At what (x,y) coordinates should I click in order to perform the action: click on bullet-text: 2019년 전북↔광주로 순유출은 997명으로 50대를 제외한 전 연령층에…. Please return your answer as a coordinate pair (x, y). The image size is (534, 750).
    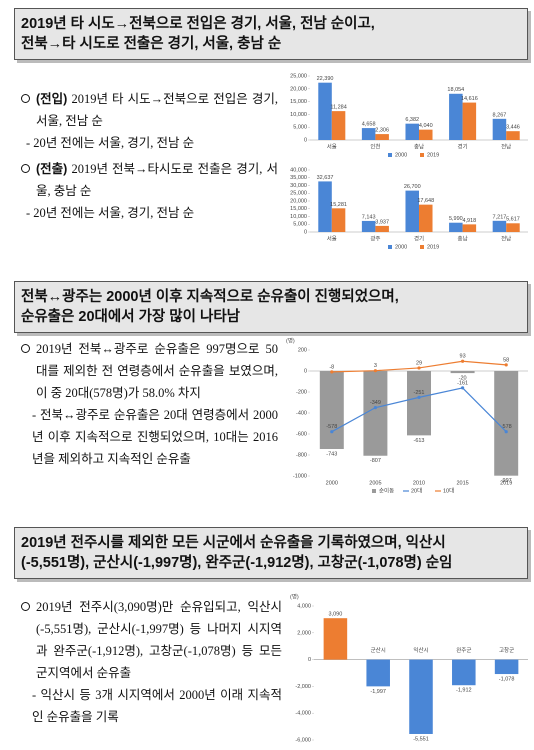
    Looking at the image, I should click on (157, 371).